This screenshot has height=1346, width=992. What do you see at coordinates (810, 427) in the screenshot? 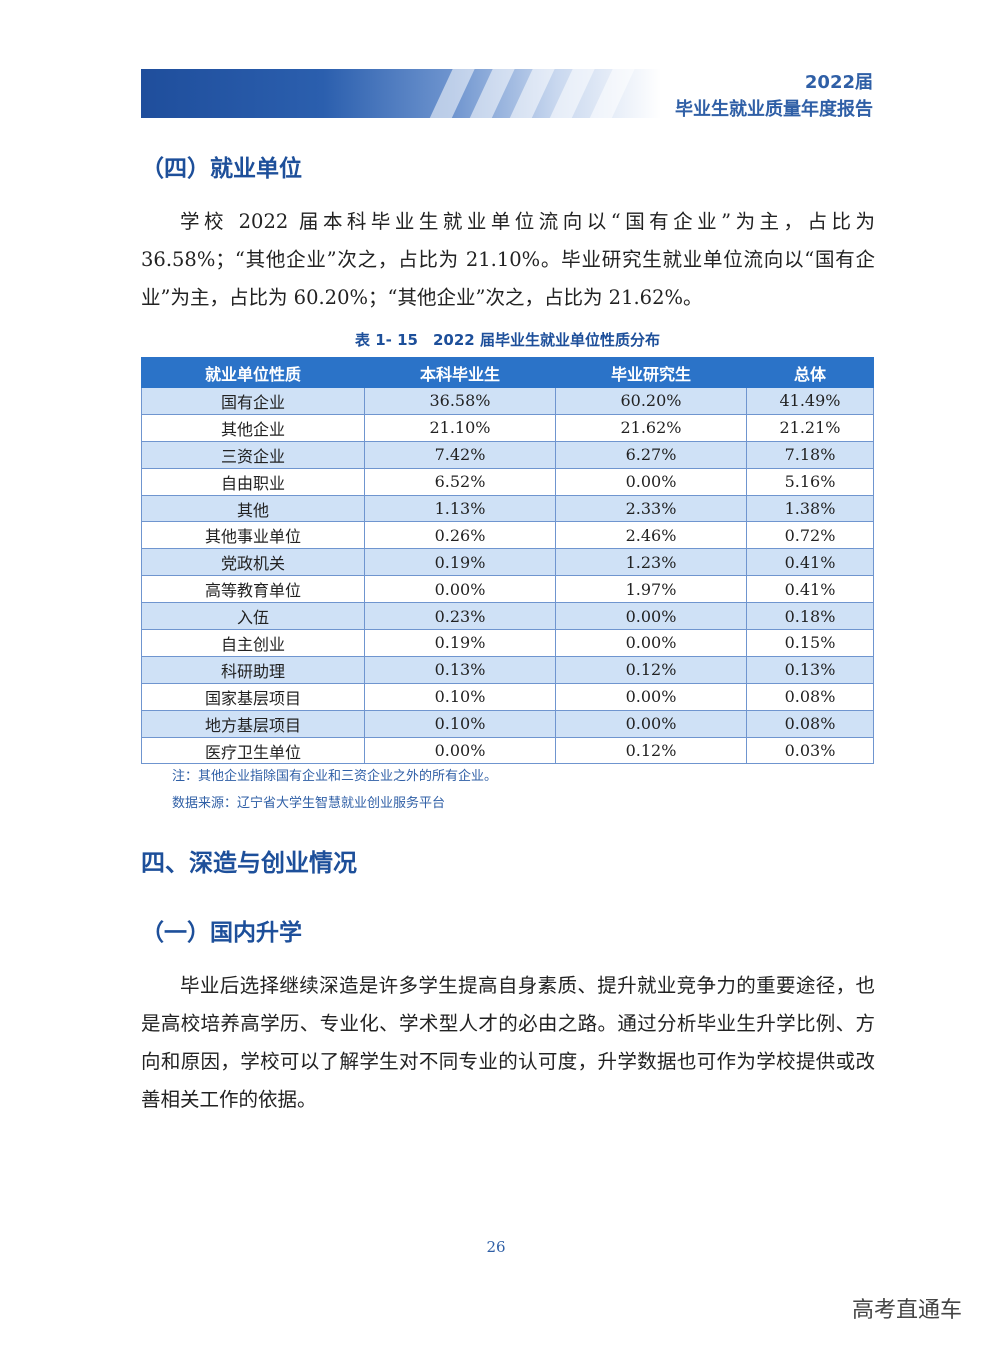
I see `table-cell: 21.21%` at bounding box center [810, 427].